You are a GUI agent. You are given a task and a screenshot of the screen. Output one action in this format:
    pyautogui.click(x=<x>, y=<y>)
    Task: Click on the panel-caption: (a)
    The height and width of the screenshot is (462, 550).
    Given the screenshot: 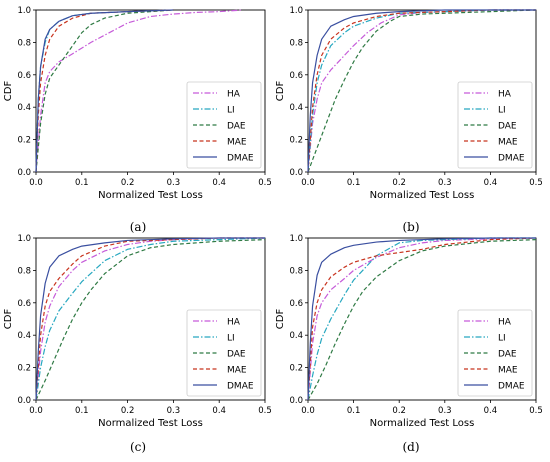 What is the action you would take?
    pyautogui.click(x=138, y=227)
    